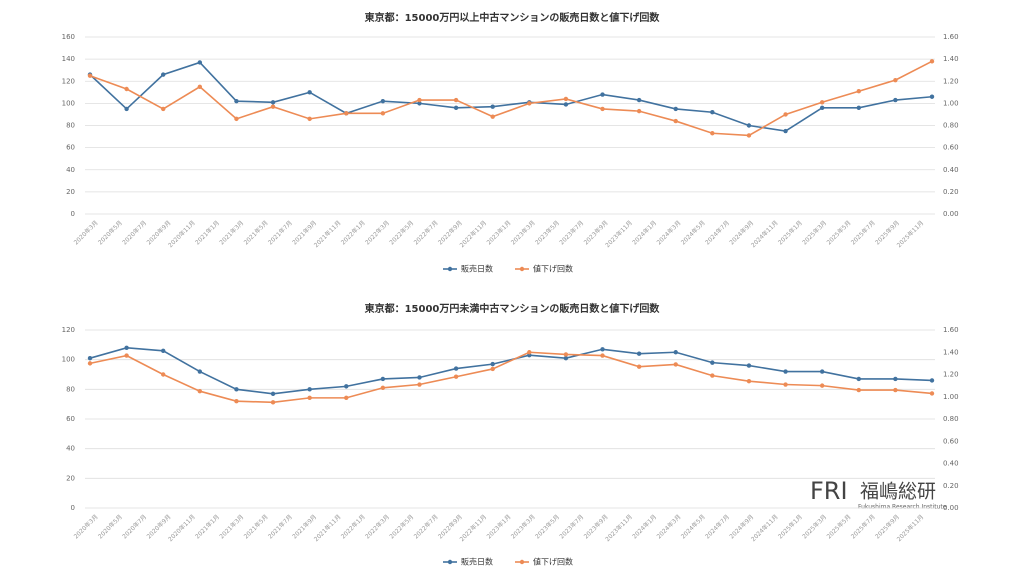 This screenshot has width=1024, height=576. Describe the element at coordinates (68, 330) in the screenshot. I see `y-tick-label: 120` at that location.